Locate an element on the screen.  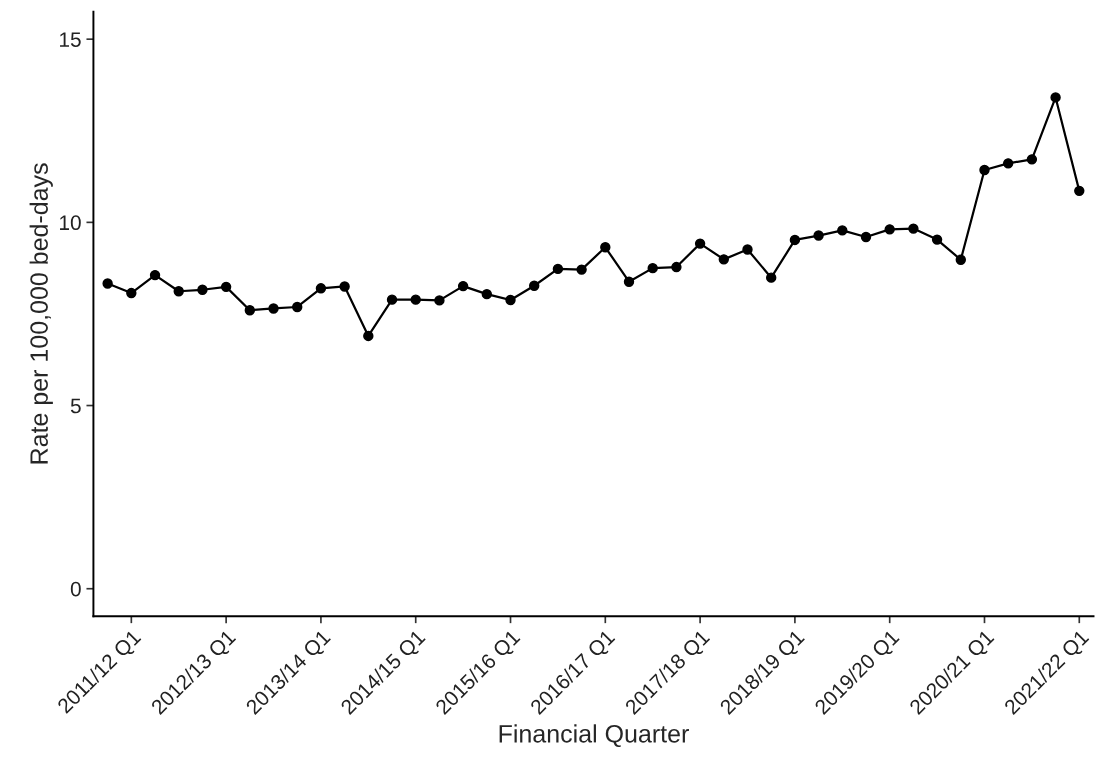
x-axis-title: Financial Quarter is located at coordinates (594, 736).